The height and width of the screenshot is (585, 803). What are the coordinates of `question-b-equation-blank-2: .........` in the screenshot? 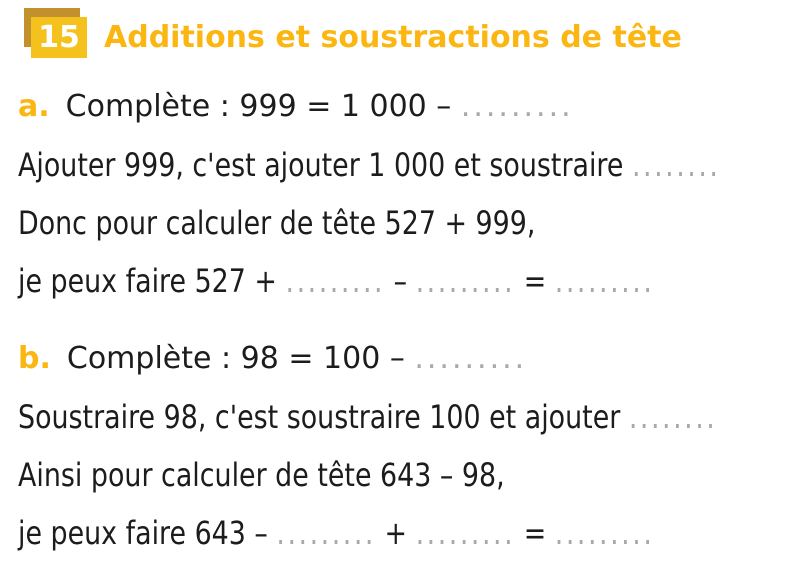 It's located at (465, 533).